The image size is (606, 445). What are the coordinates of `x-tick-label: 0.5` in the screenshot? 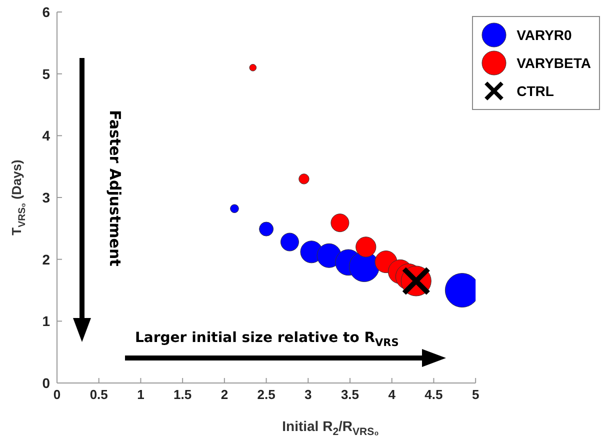 It's located at (99, 394).